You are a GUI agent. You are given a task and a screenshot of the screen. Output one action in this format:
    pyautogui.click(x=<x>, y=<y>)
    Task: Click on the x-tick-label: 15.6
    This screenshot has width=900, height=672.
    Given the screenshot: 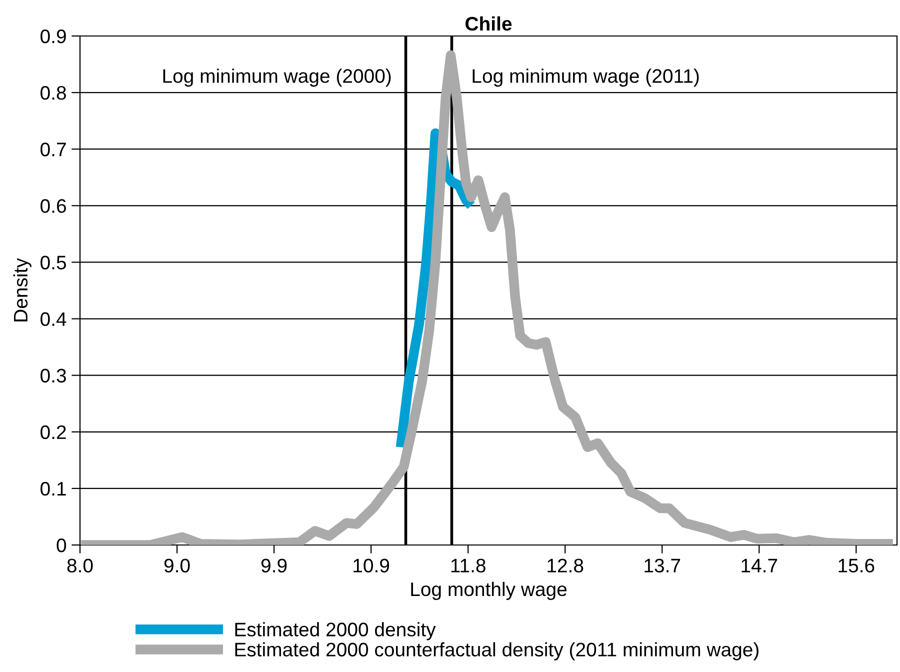 What is the action you would take?
    pyautogui.click(x=856, y=565)
    